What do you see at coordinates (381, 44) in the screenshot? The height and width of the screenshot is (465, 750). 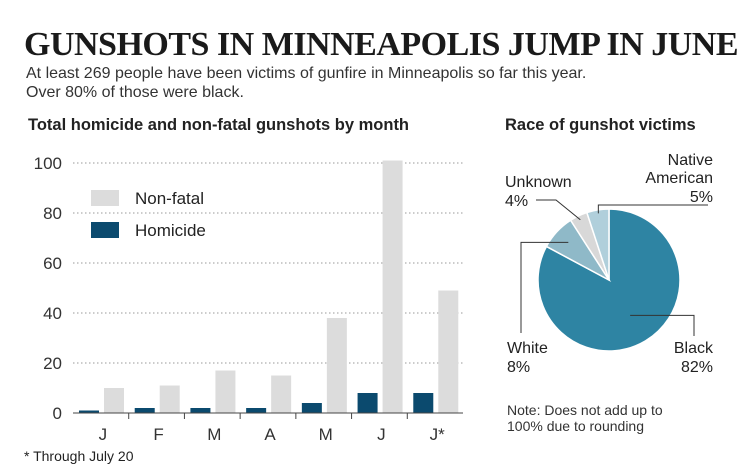 I see `page-title: GUNSHOTS IN MINNEAPOLIS JUMP IN JUNE` at bounding box center [381, 44].